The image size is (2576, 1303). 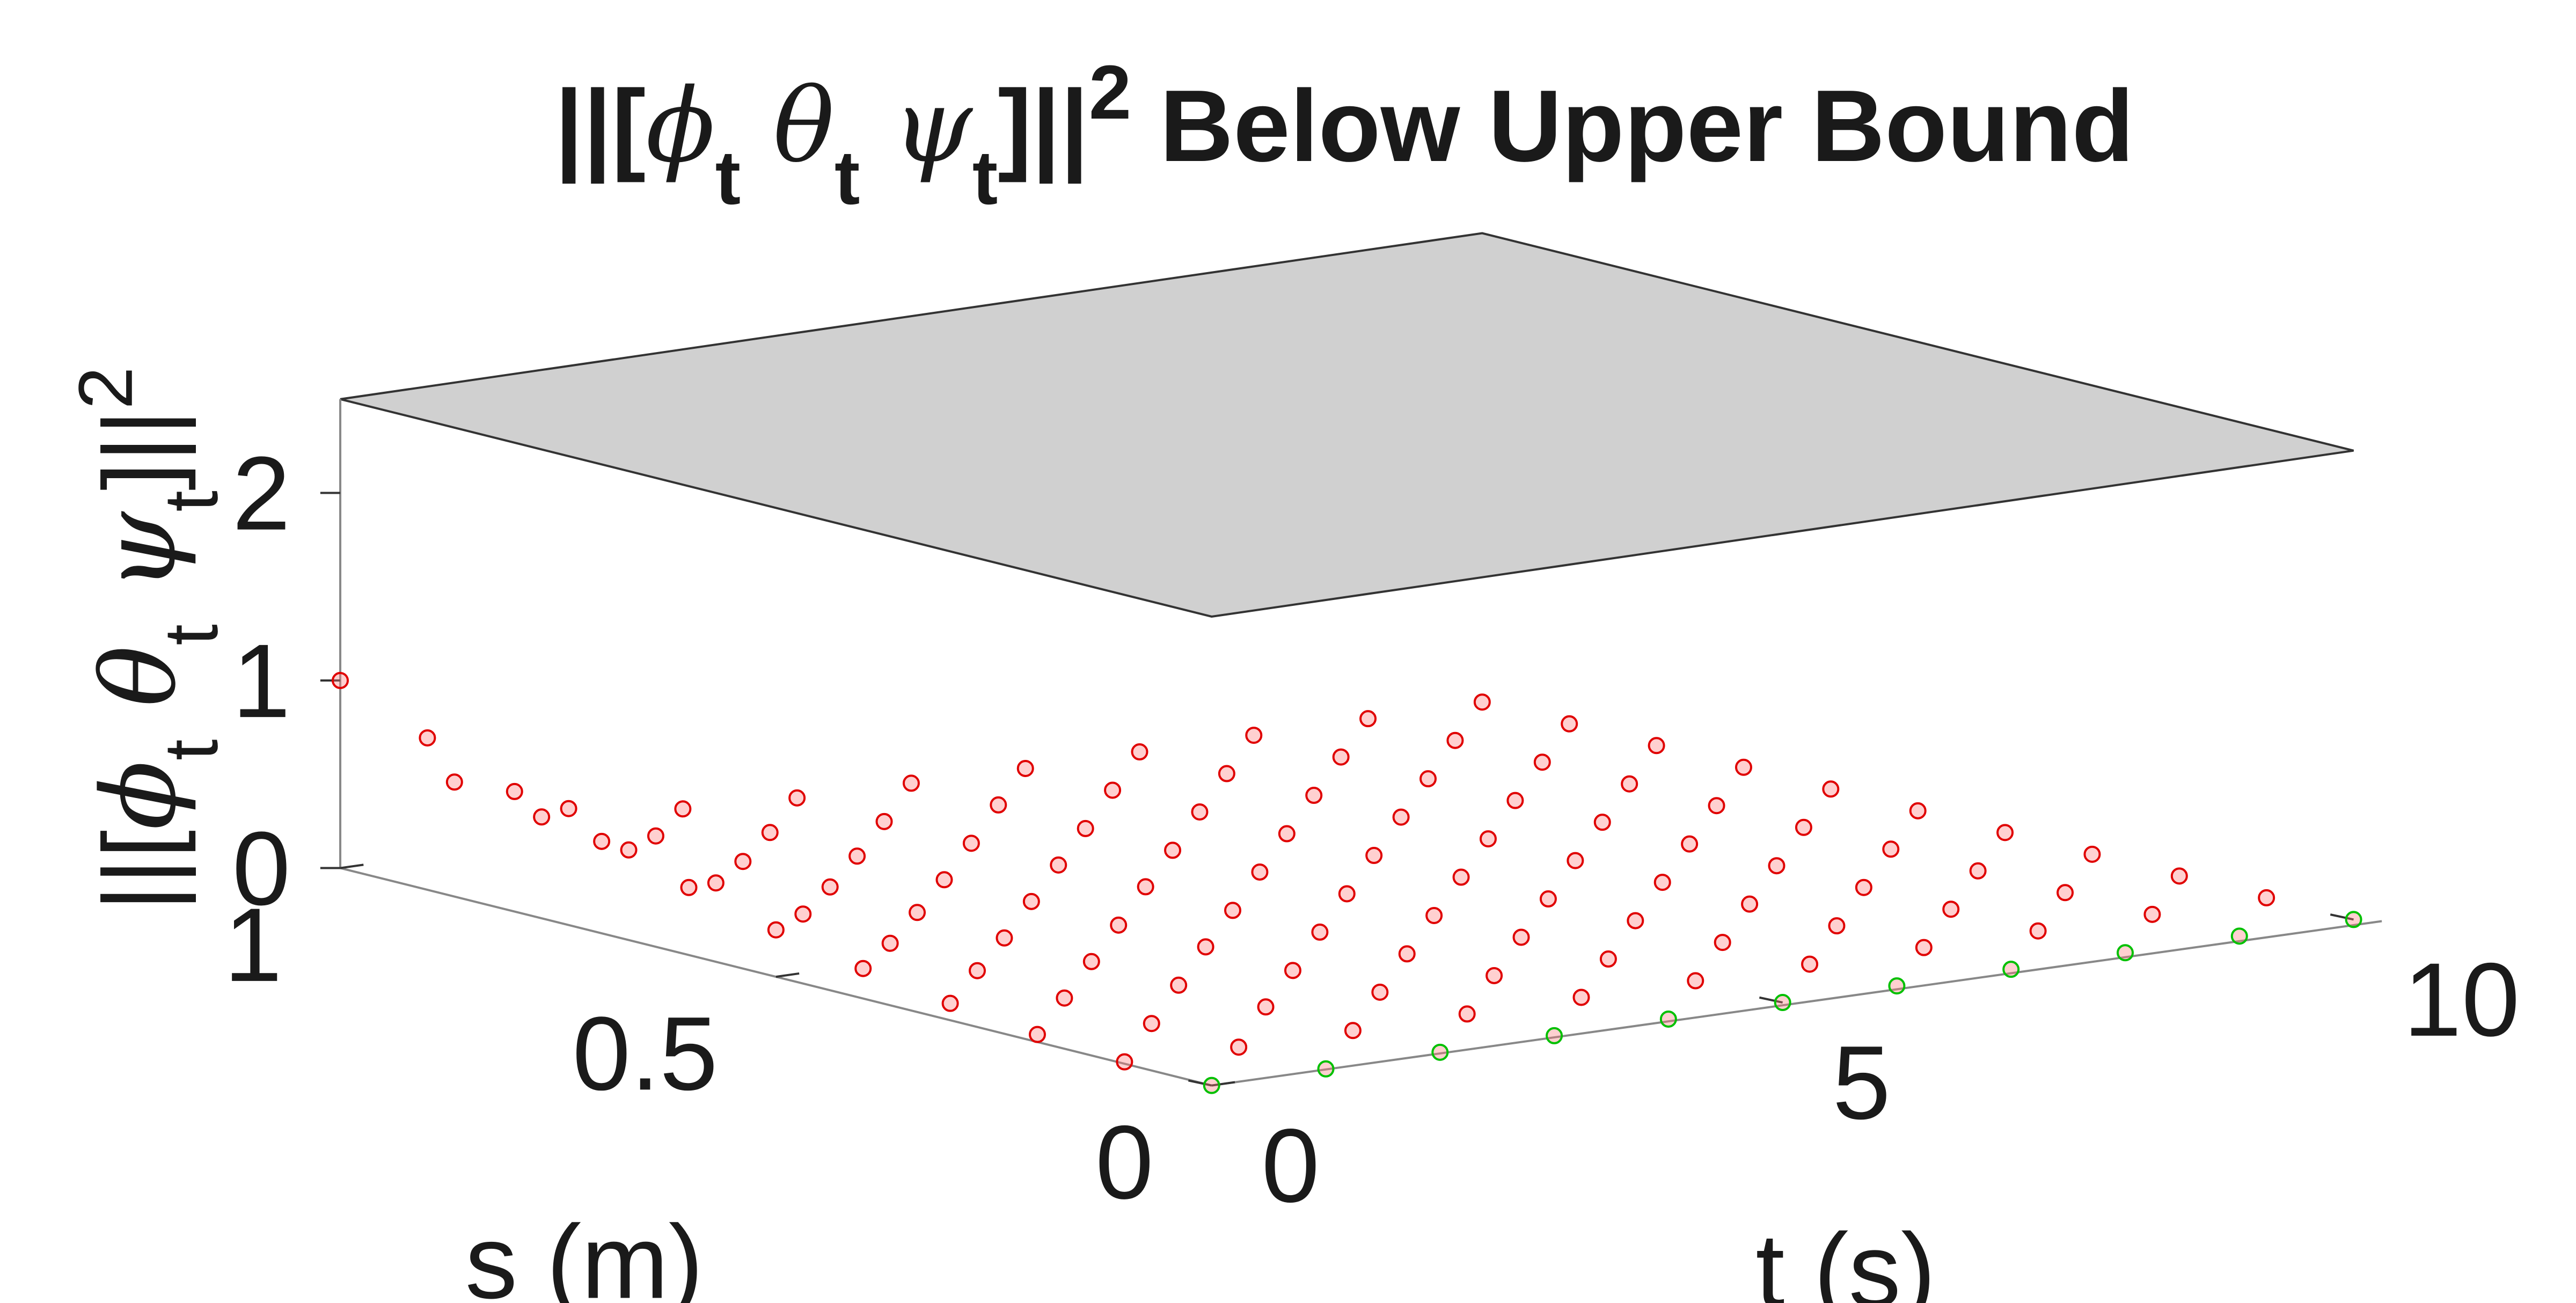 What do you see at coordinates (1043, 126) in the screenshot?
I see `chart-title-part: ]||` at bounding box center [1043, 126].